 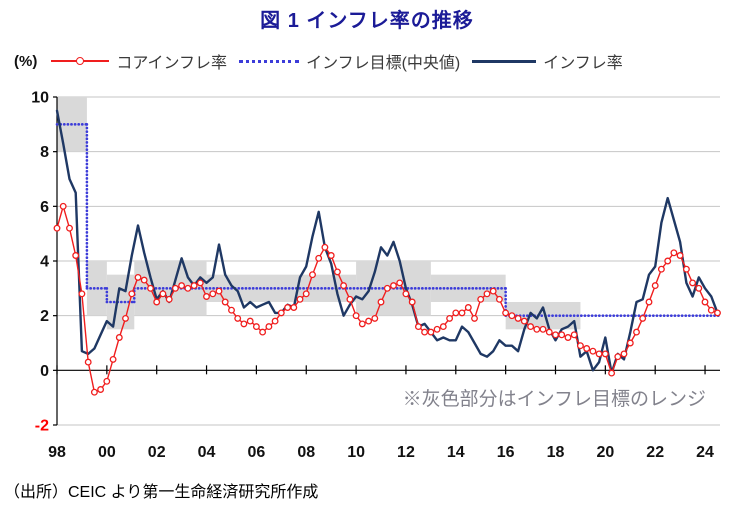 What do you see at coordinates (356, 452) in the screenshot?
I see `x-axis-label: 10` at bounding box center [356, 452].